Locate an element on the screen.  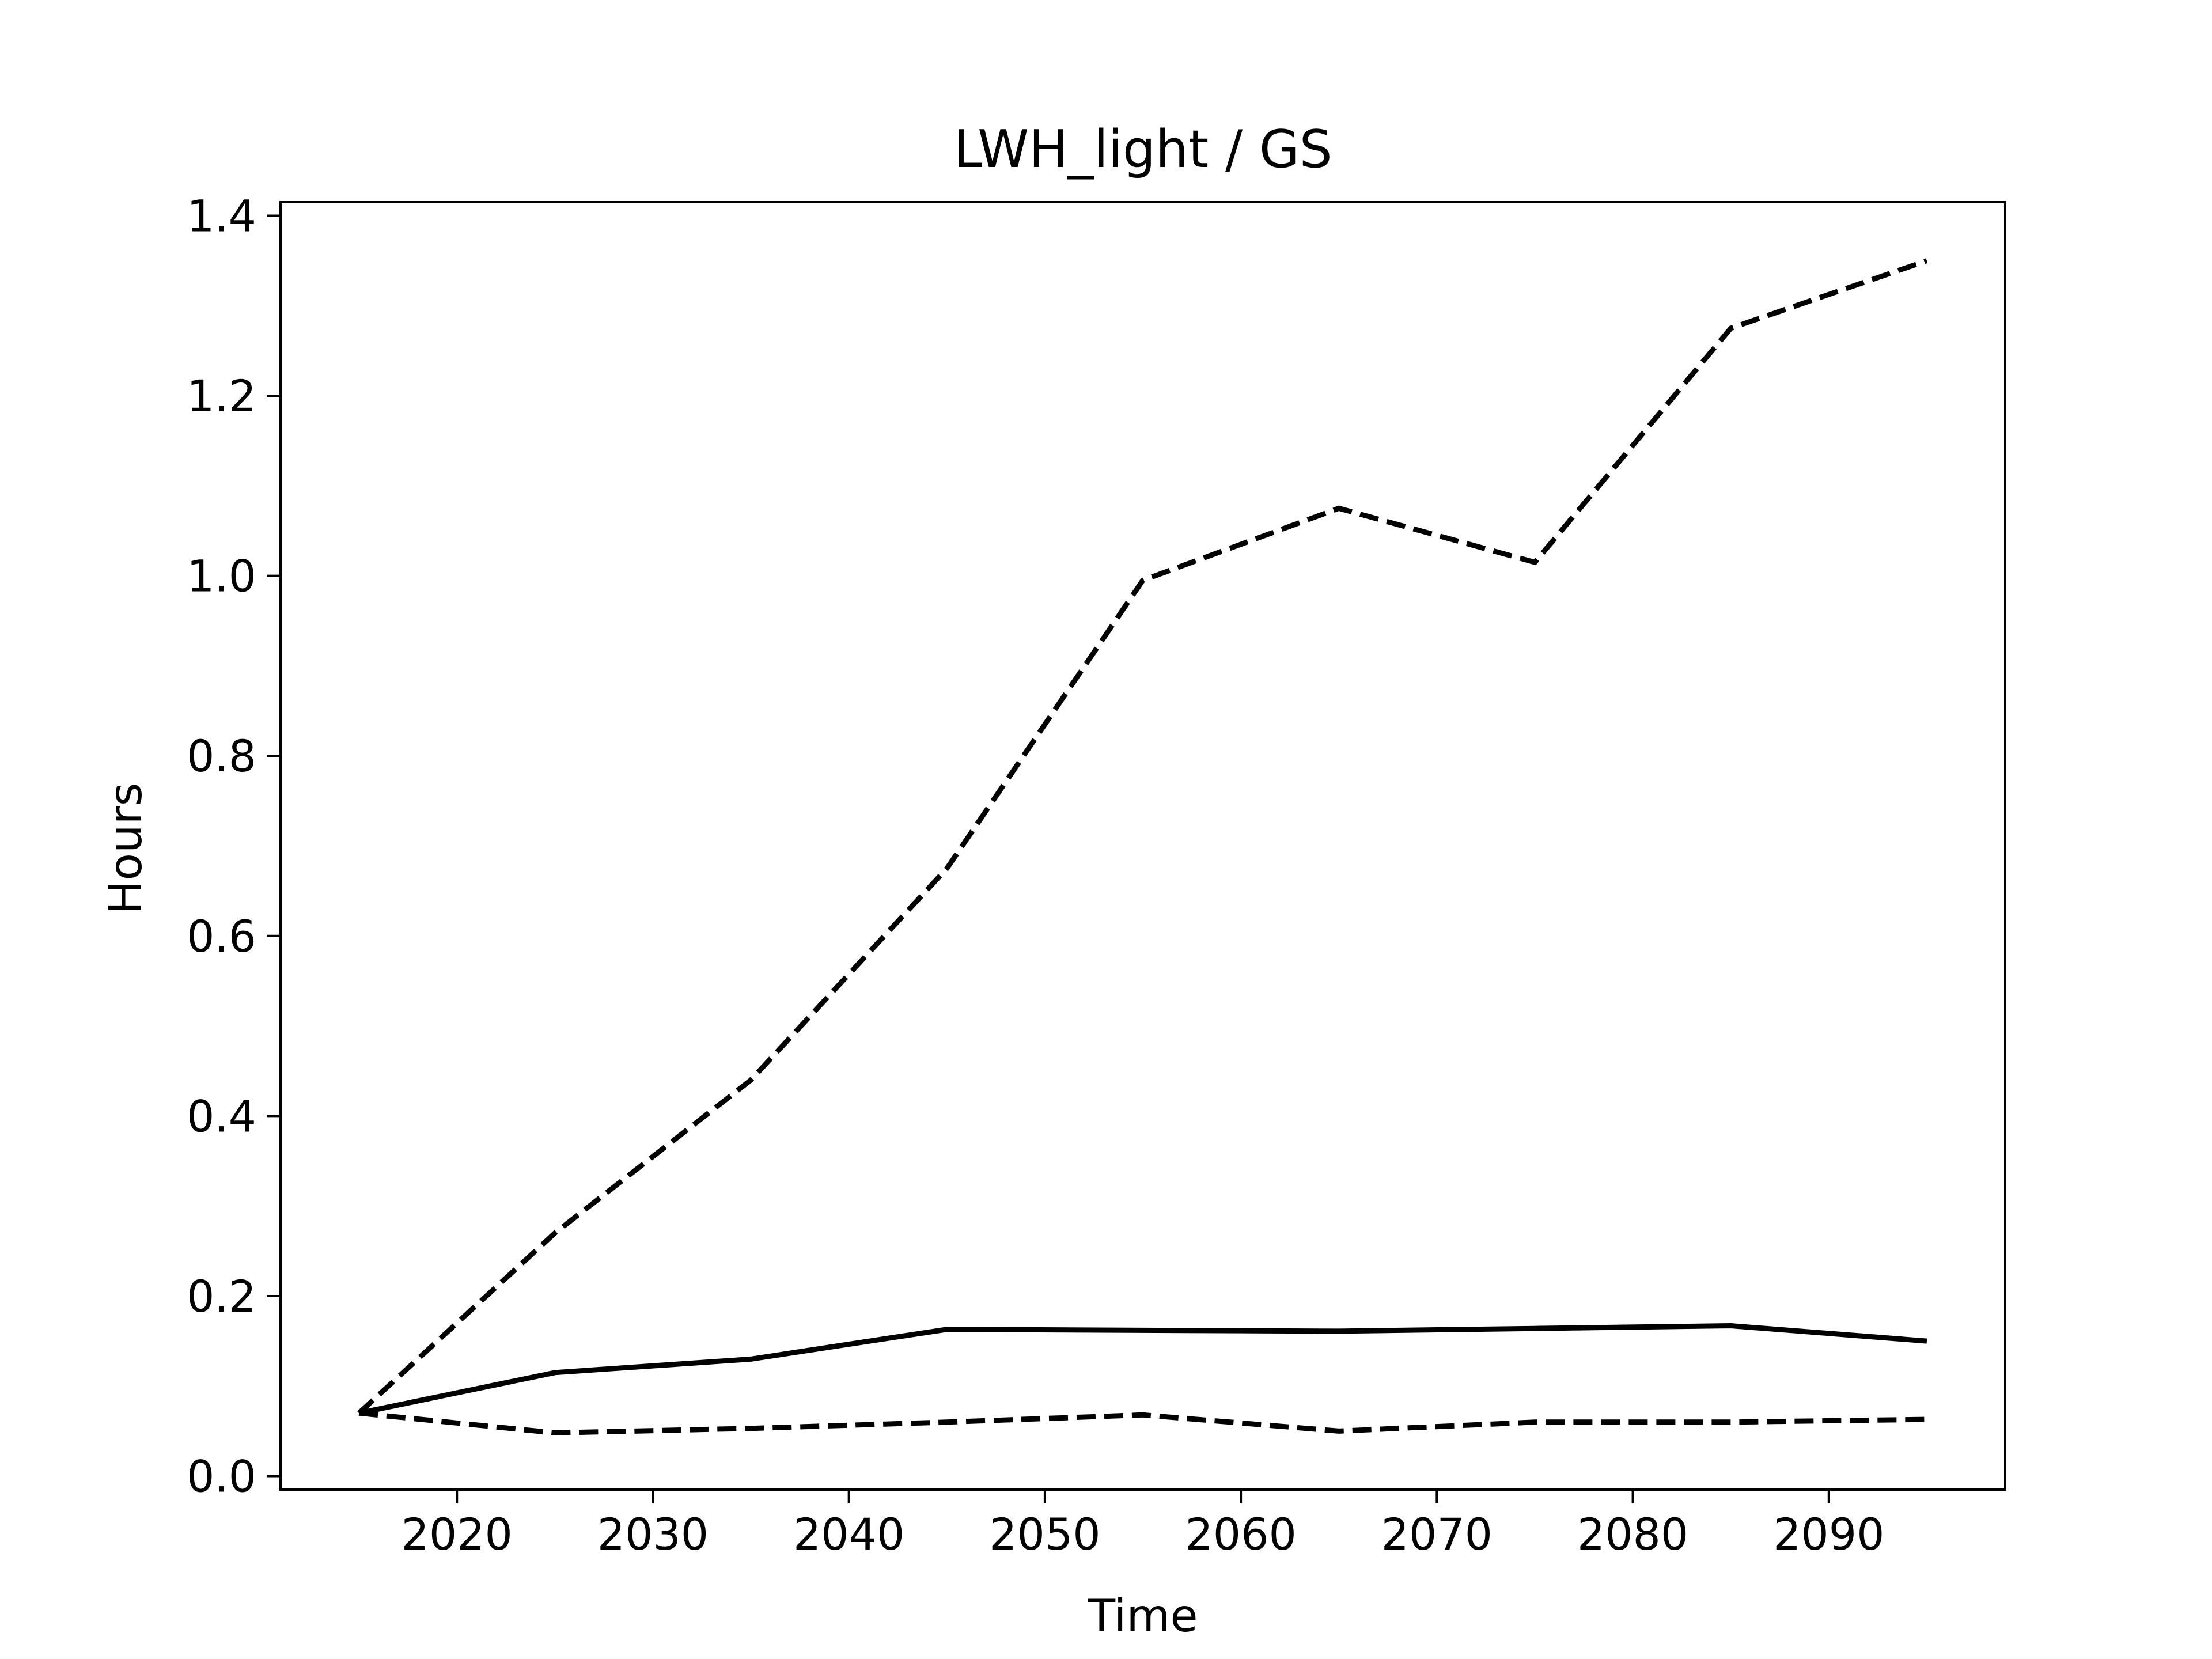
x-axis-label: Time is located at coordinates (1143, 1616).